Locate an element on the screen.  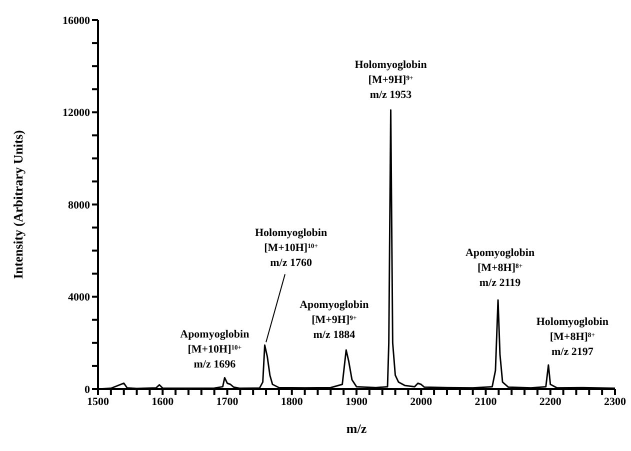
y-tick-label: 4000 is located at coordinates (79, 298).